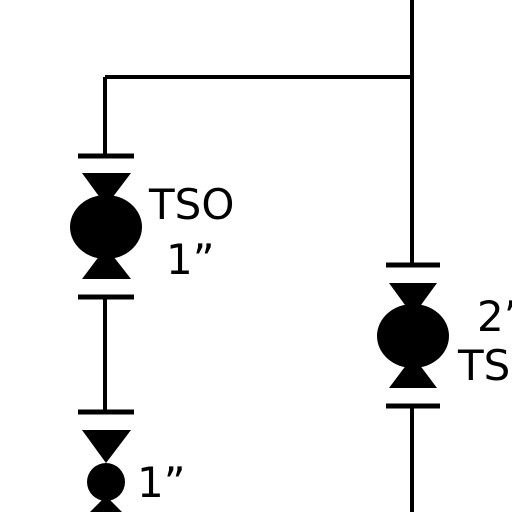 This screenshot has width=512, height=512. I want to click on valve-a, so click(106, 226).